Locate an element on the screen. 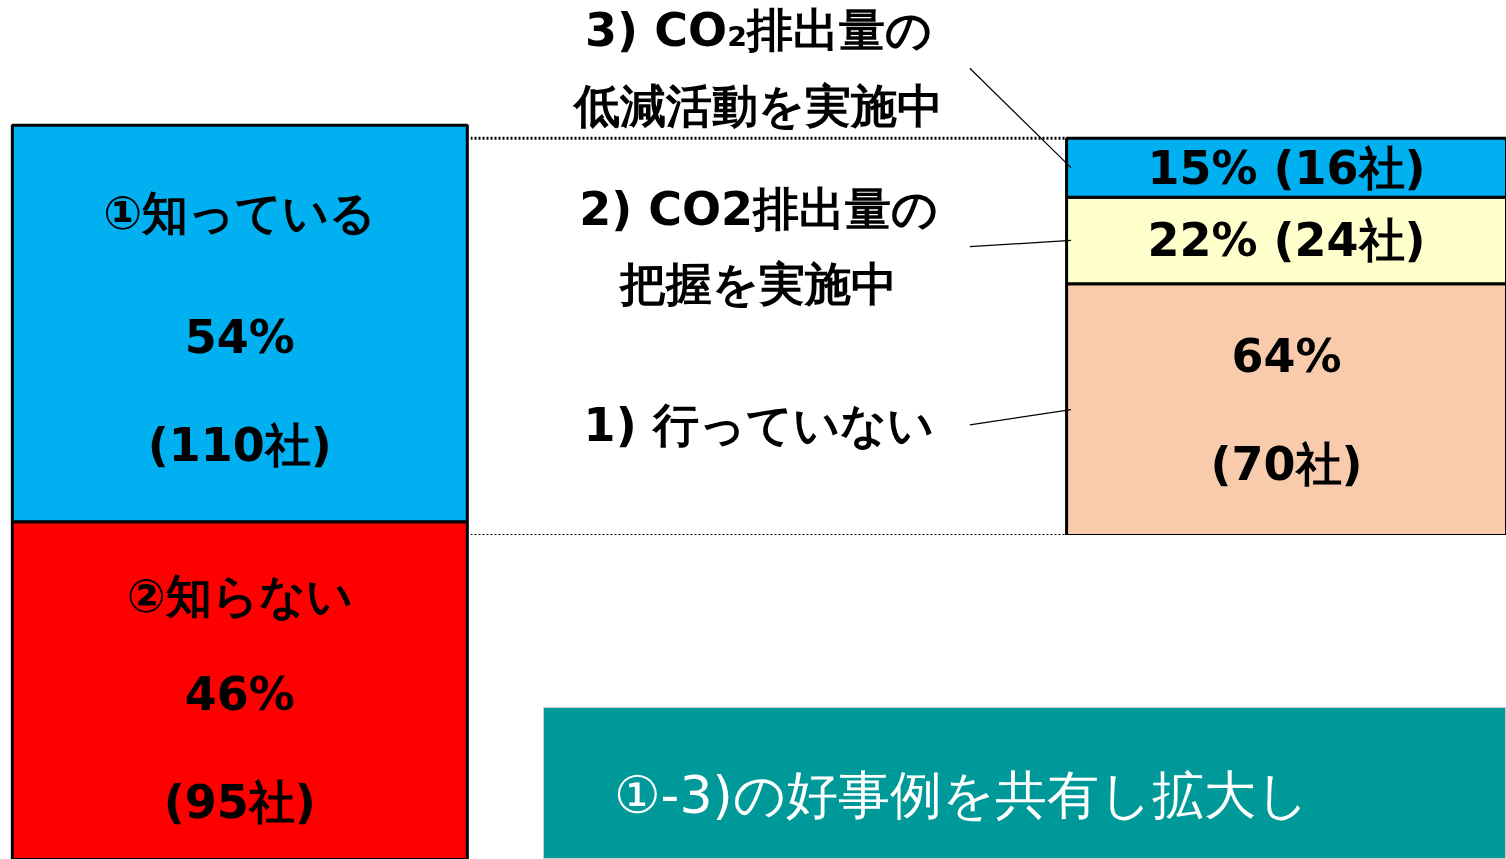 The image size is (1506, 859). data-label: 54% (110社) is located at coordinates (239, 390).